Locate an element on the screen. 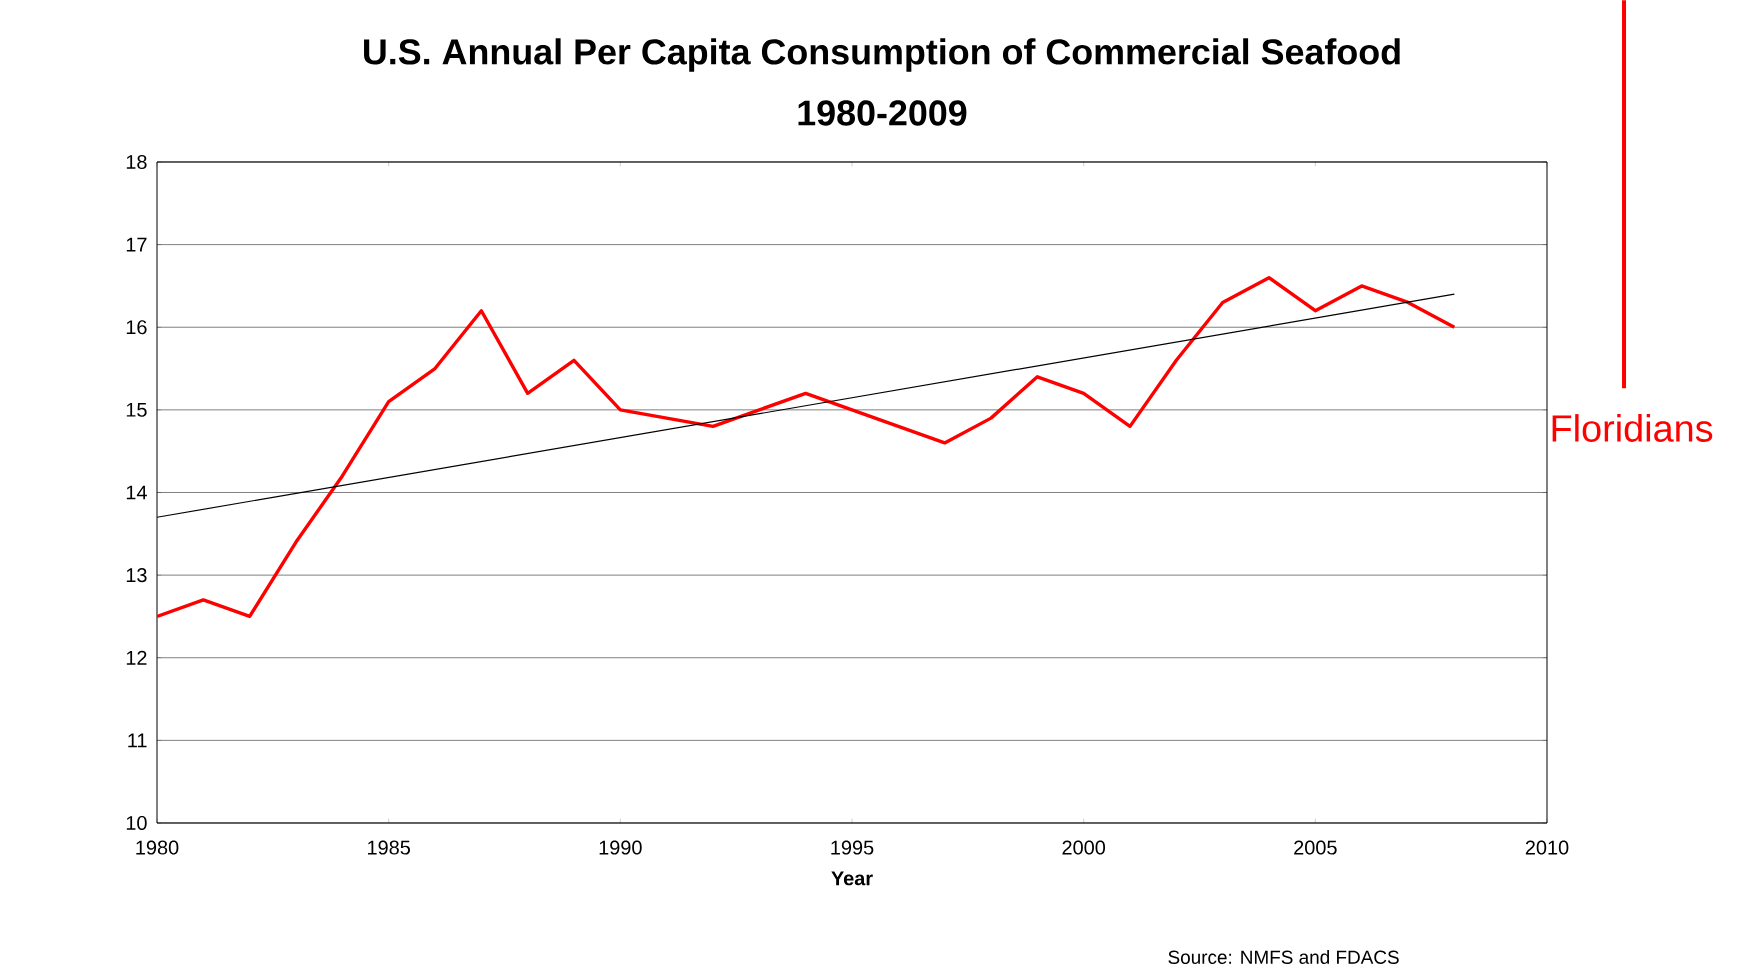 The width and height of the screenshot is (1756, 978). x-tick-label: 2005 is located at coordinates (1315, 847).